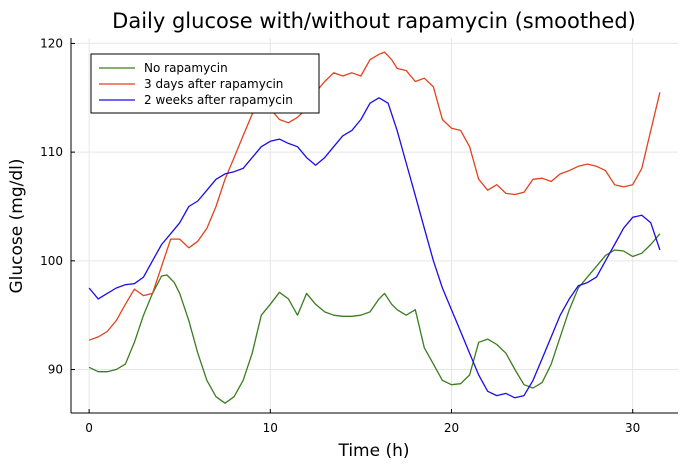 The height and width of the screenshot is (466, 680). I want to click on y-tick-label: 90, so click(55, 370).